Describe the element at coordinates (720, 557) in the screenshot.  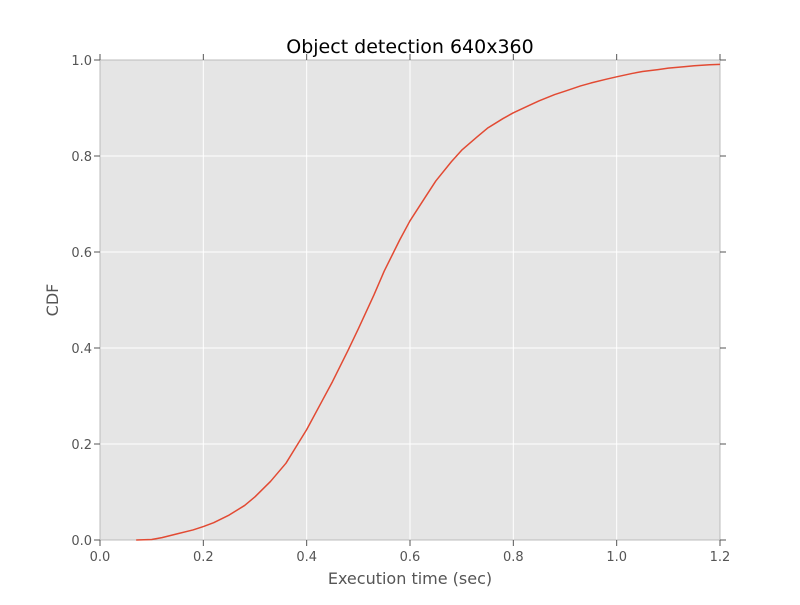
I see `x-tick-label: 1.2` at that location.